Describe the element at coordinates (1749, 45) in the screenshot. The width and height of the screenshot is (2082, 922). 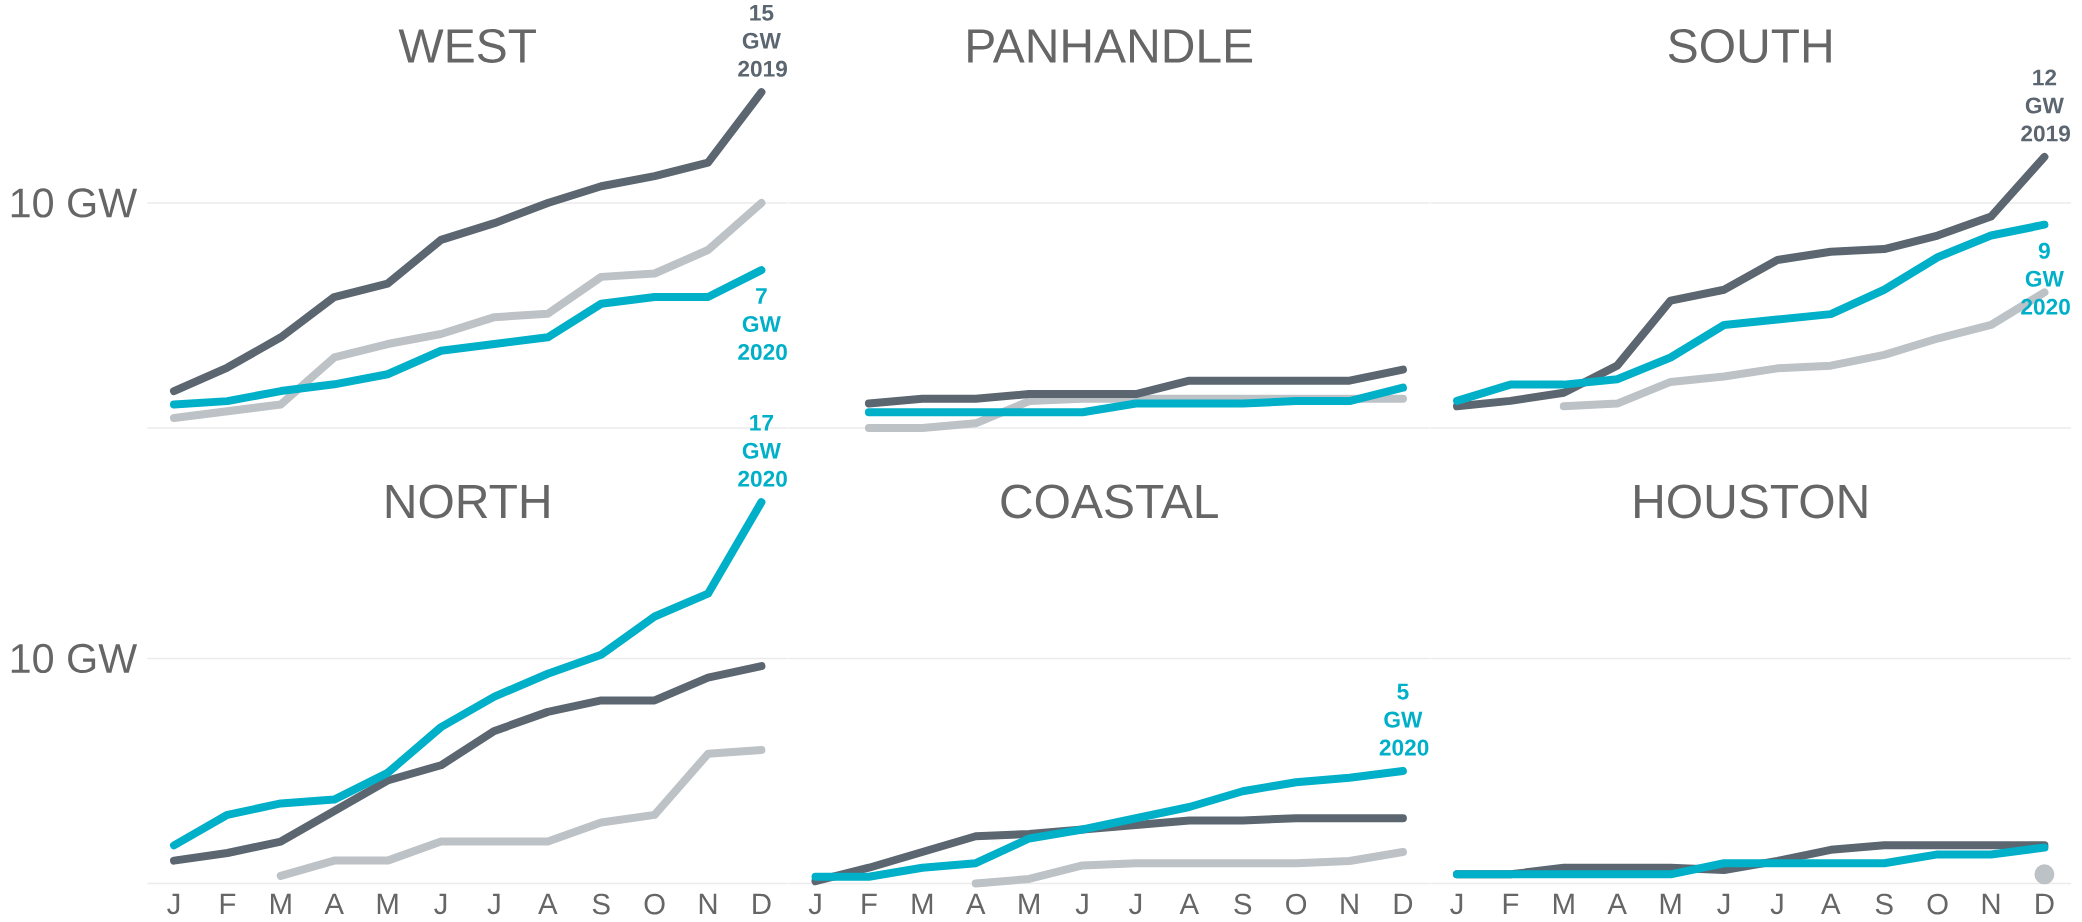
I see `chart-title: SOUTH` at that location.